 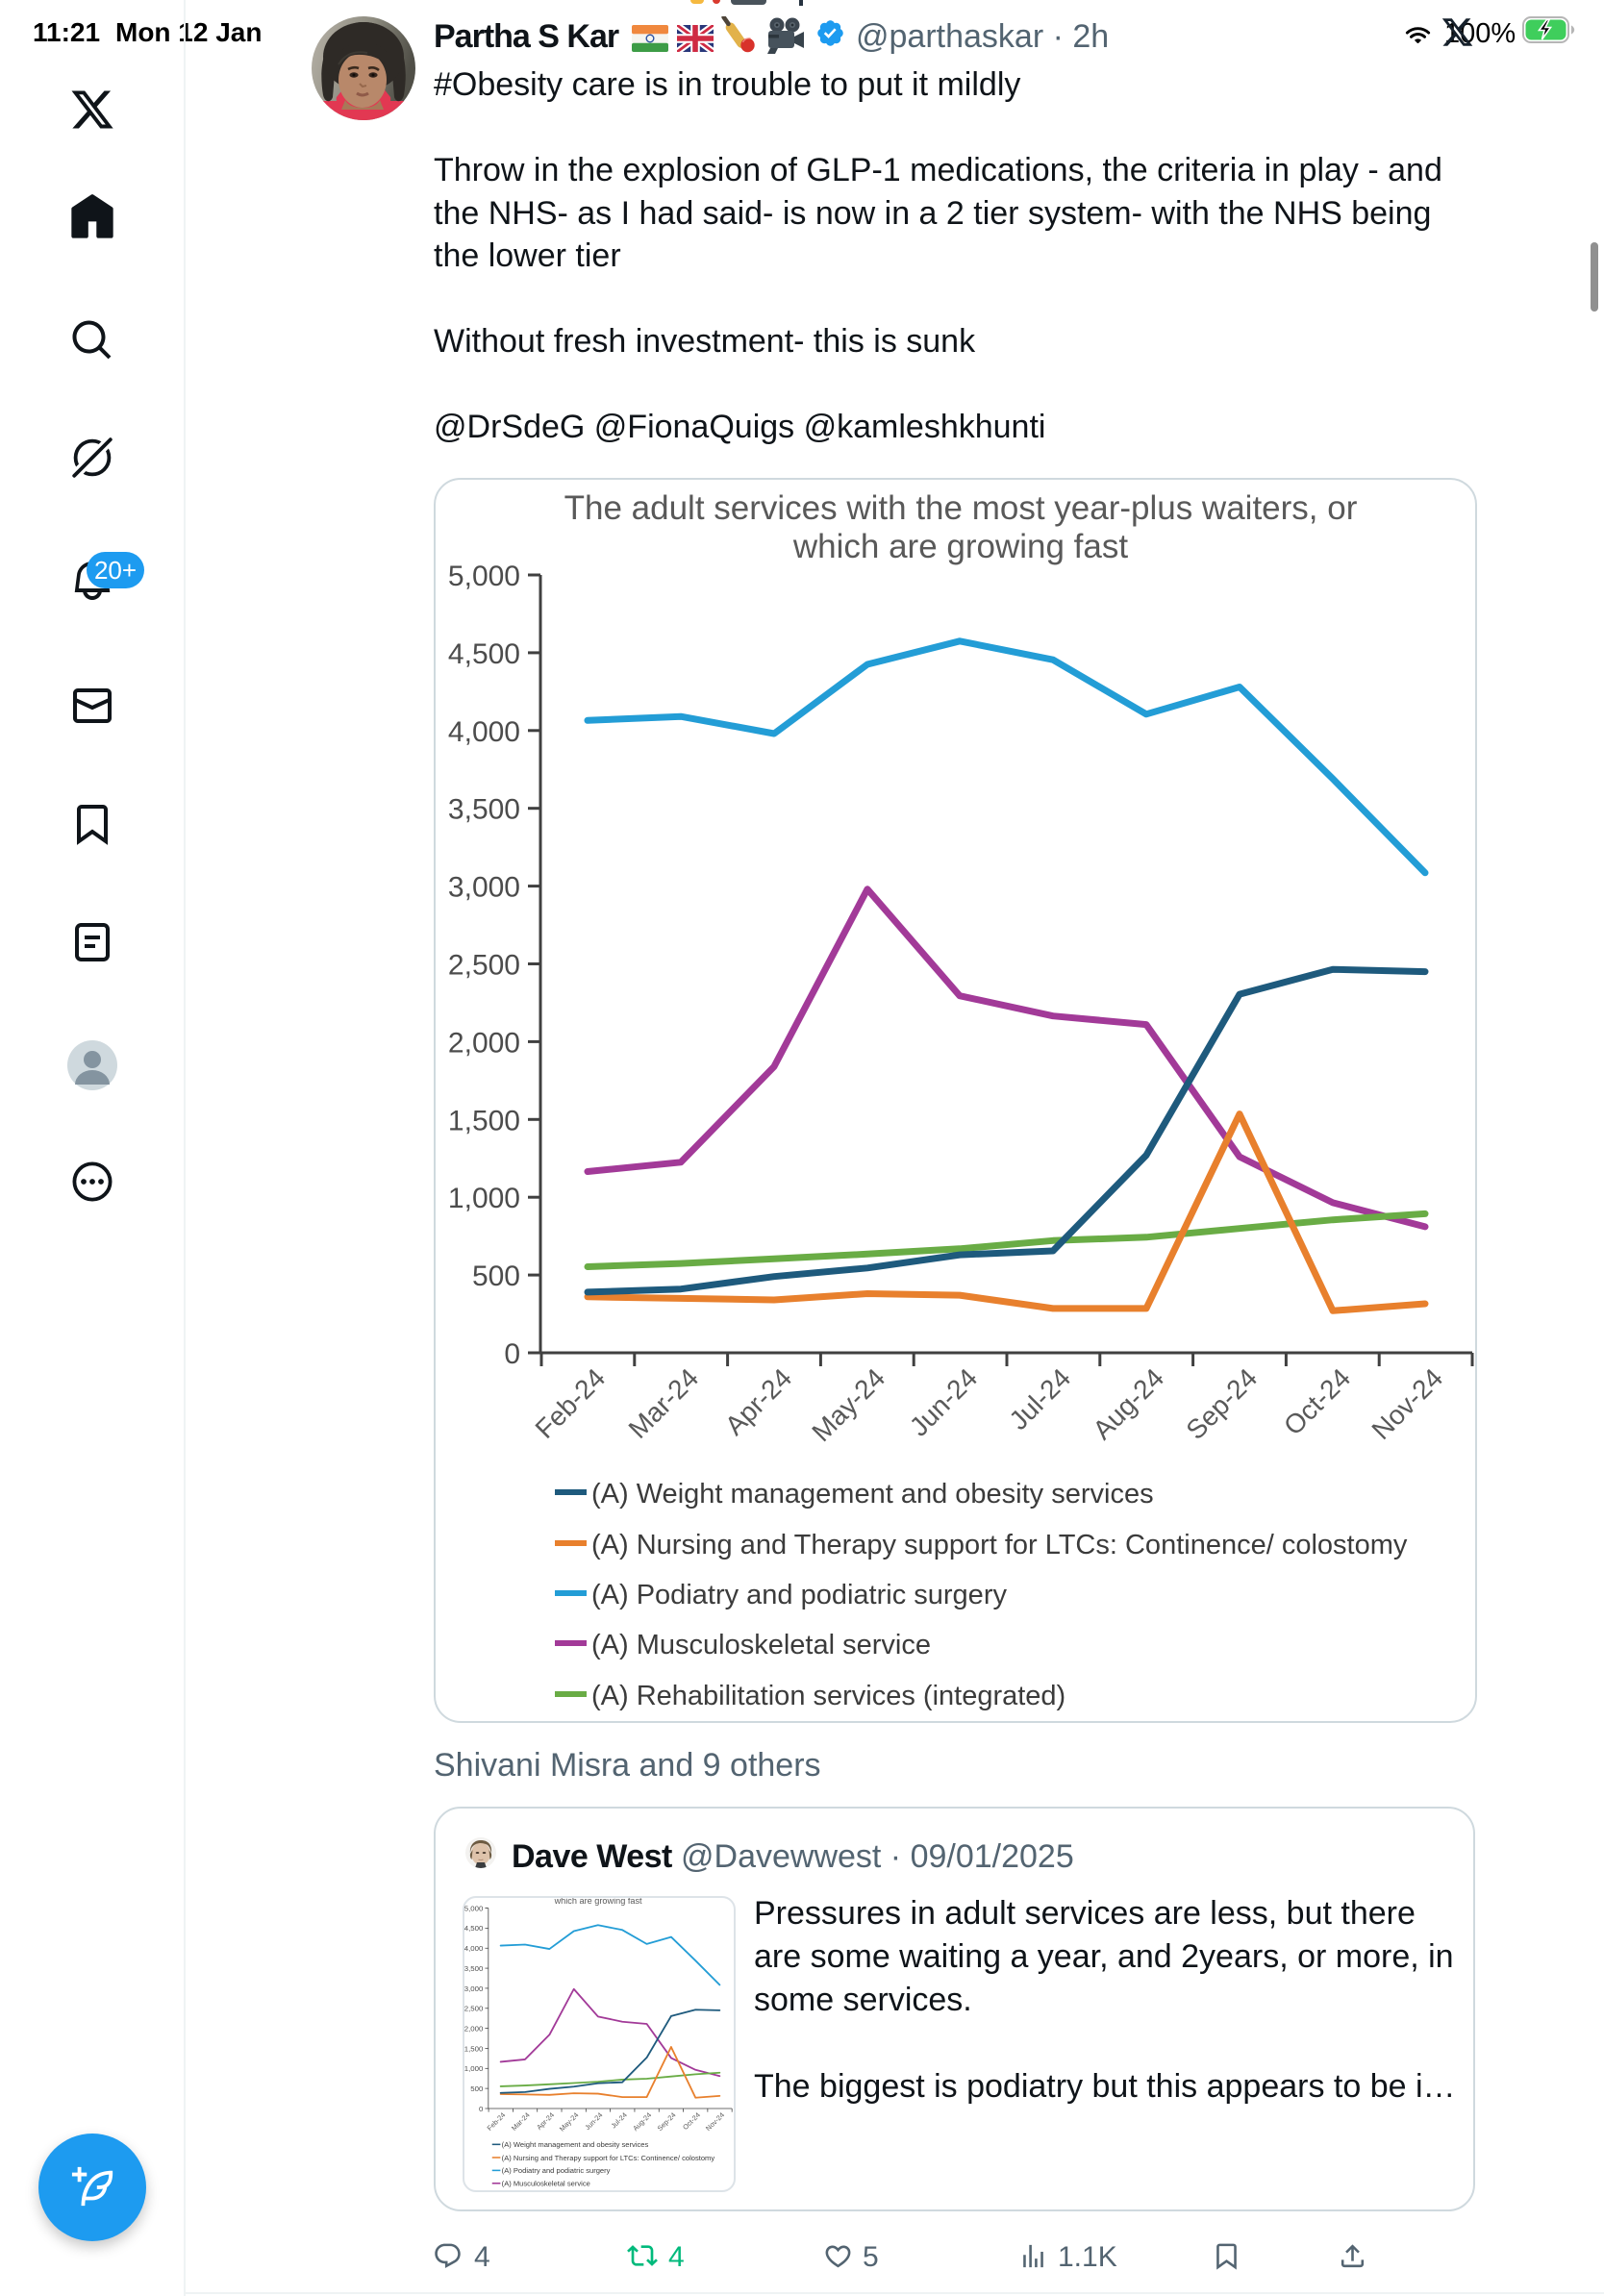 I want to click on svg-text:(A) Rehabilitation services (i: (A) Rehabilitation services (integrated), so click(x=828, y=1696).